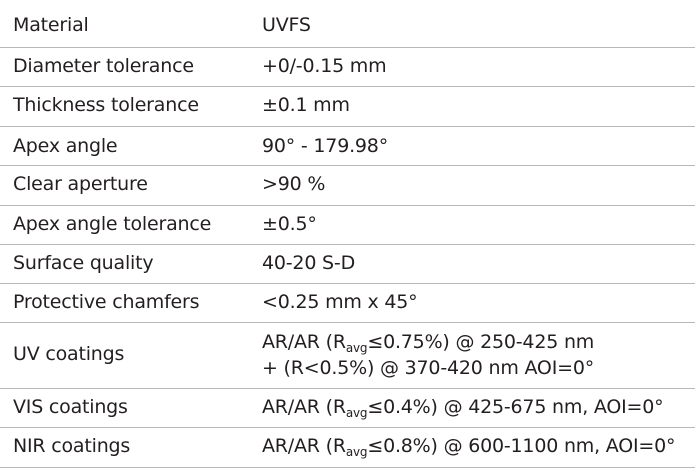 The height and width of the screenshot is (476, 695). Describe the element at coordinates (347, 186) in the screenshot. I see `table-row: Clear aperture >90 %` at that location.